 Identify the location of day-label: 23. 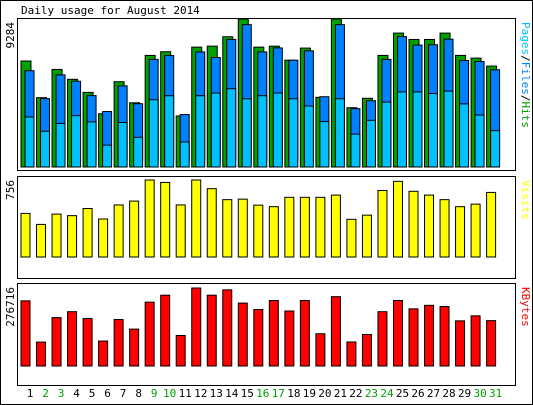
(371, 393).